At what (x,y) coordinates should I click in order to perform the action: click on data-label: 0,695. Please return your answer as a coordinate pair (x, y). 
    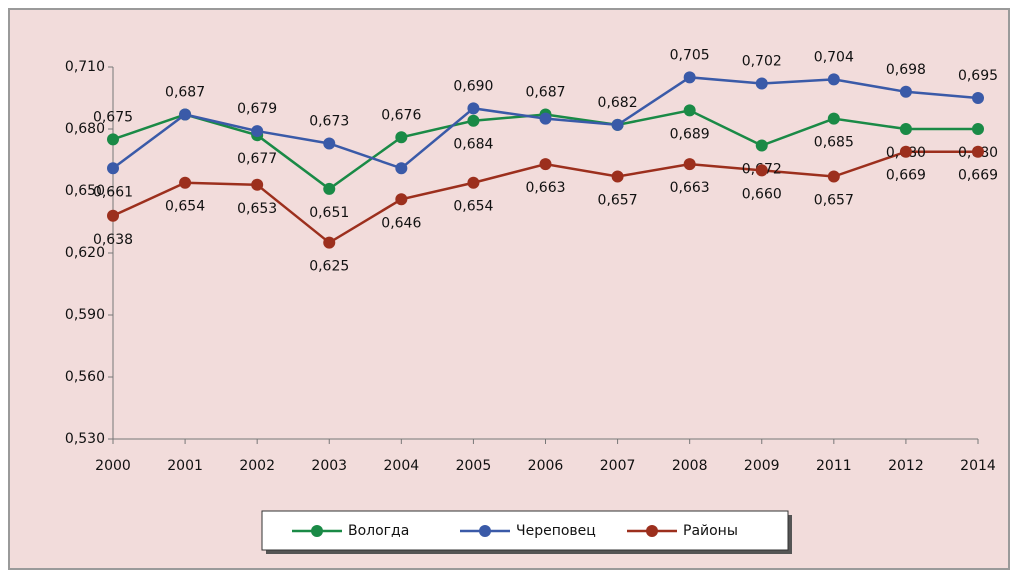
    Looking at the image, I should click on (978, 76).